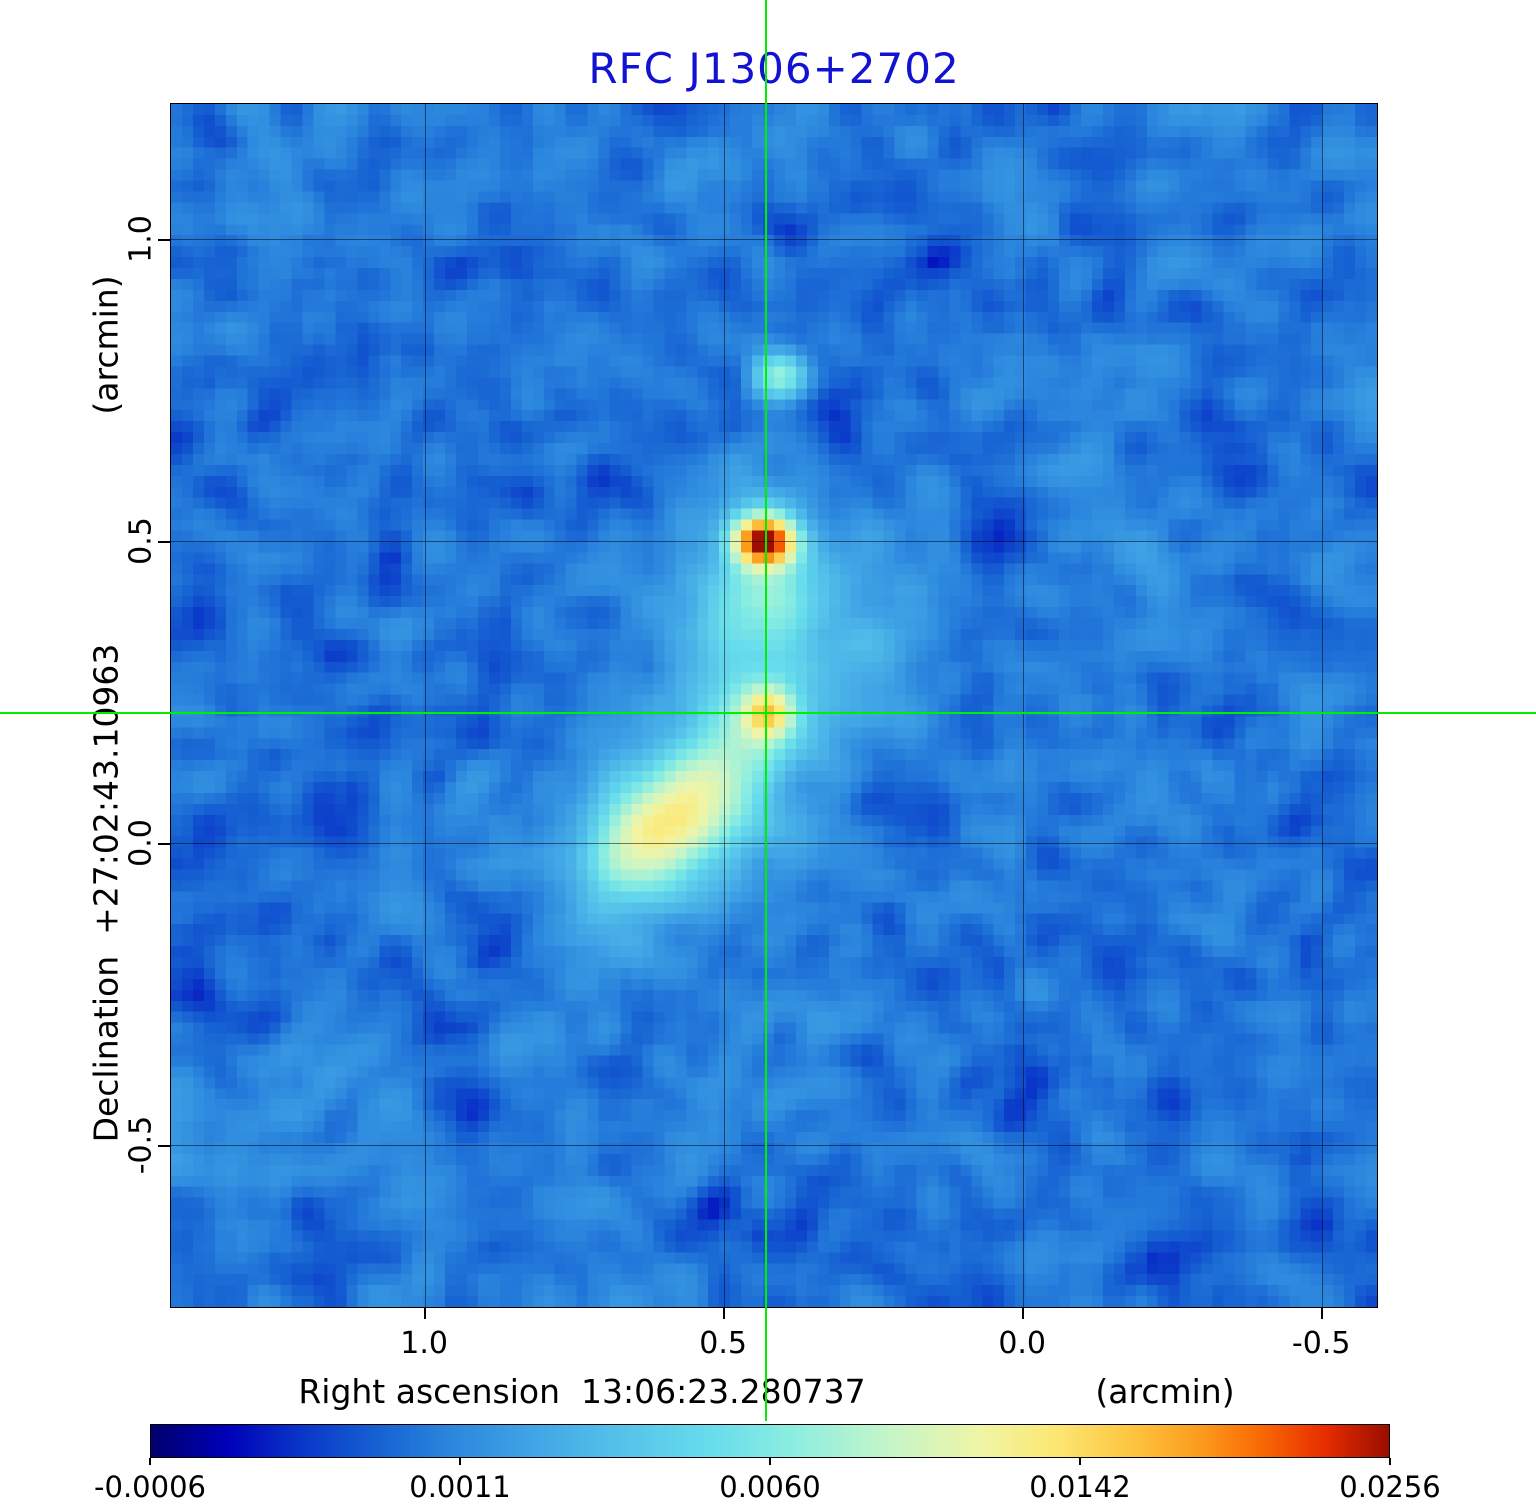 Image resolution: width=1536 pixels, height=1511 pixels. Describe the element at coordinates (460, 1487) in the screenshot. I see `colorbar-tick-label: 0.0011` at that location.